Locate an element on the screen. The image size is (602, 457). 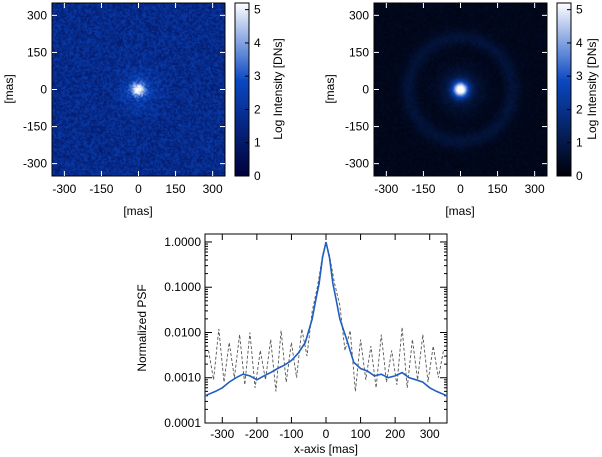
colorbar-left-ticks: 0 1 2 3 4 5 is located at coordinates (253, 93).